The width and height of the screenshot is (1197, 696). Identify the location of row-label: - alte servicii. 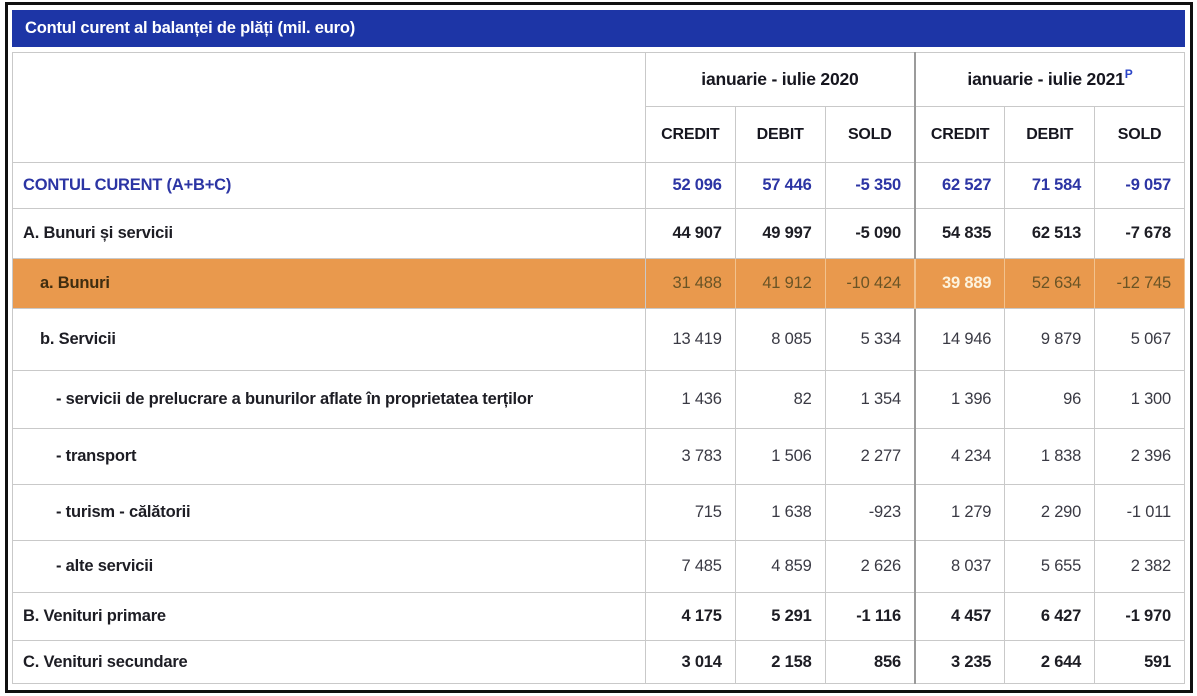
(329, 566).